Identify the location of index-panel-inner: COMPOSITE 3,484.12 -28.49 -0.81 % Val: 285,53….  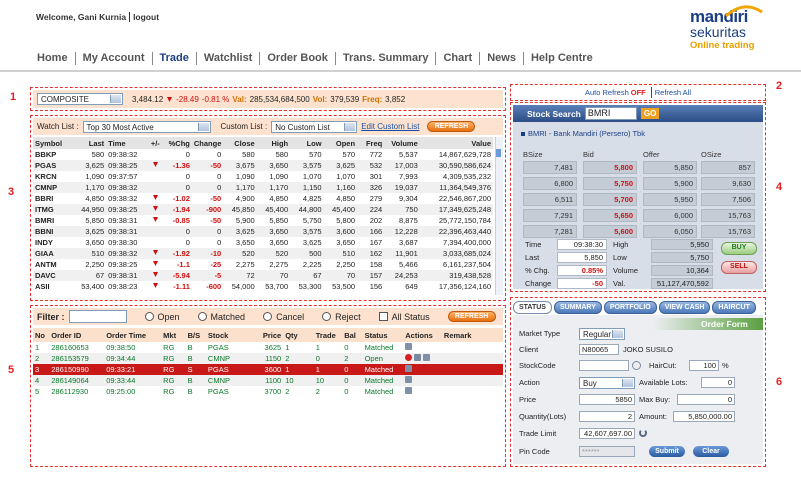
(268, 99).